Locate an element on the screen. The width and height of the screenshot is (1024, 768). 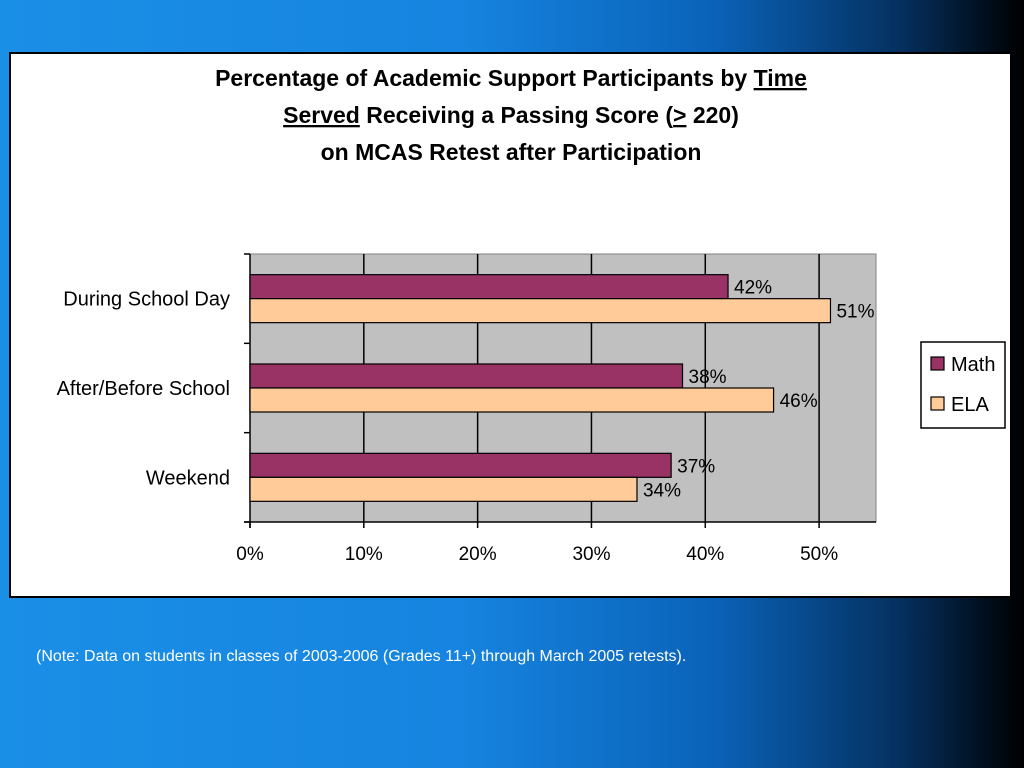
category-label: Weekend is located at coordinates (188, 478).